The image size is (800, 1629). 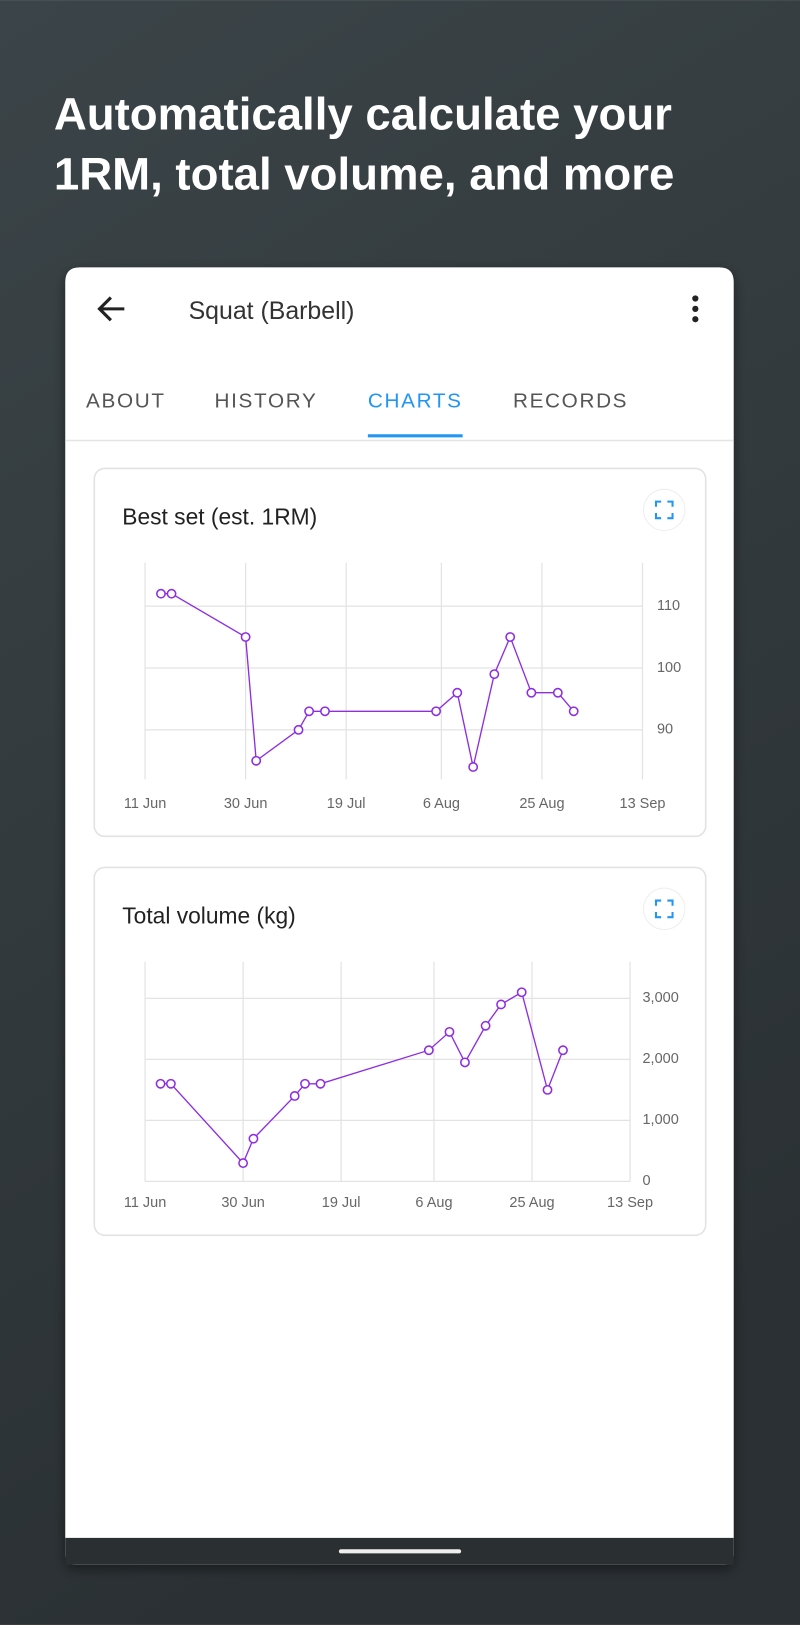 I want to click on y-tick-label: 110, so click(x=668, y=606).